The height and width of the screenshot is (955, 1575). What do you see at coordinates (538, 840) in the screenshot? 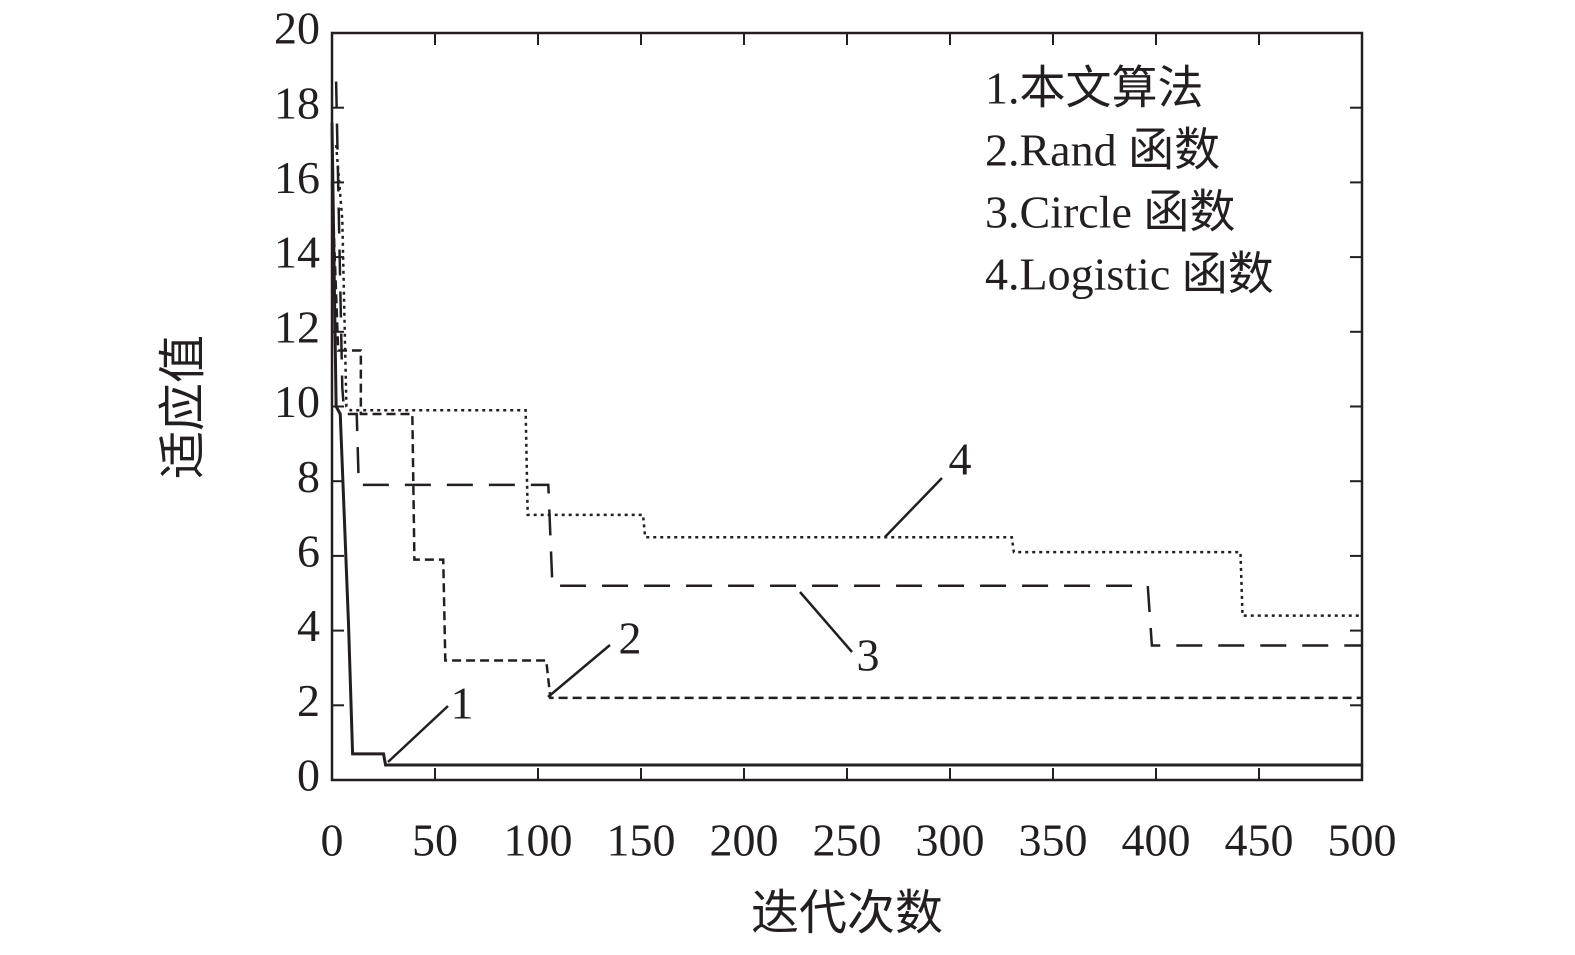
I see `x-tick-label: 100` at bounding box center [538, 840].